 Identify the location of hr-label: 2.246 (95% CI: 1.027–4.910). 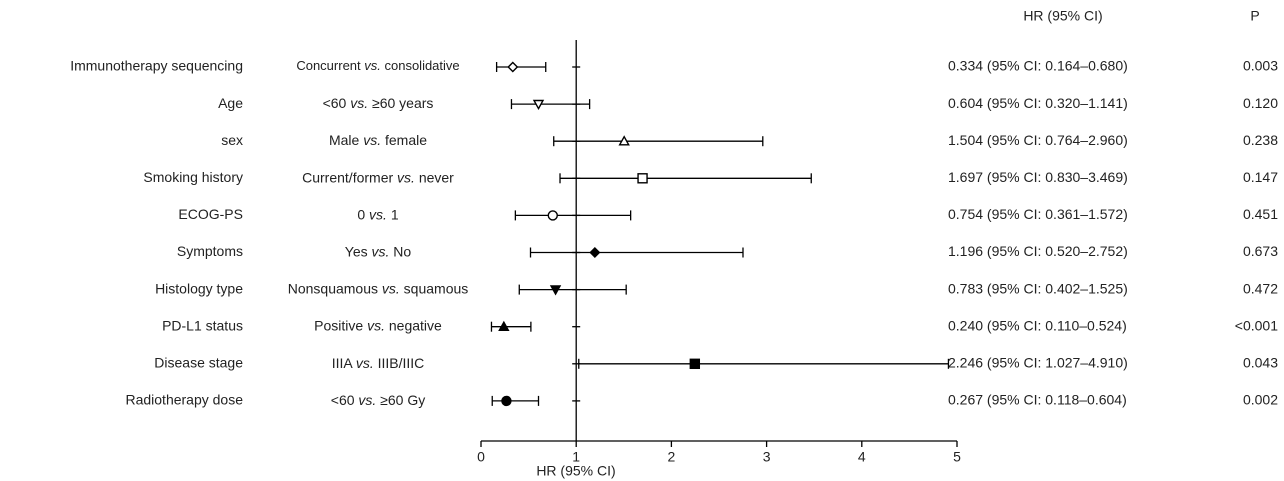
(1038, 363).